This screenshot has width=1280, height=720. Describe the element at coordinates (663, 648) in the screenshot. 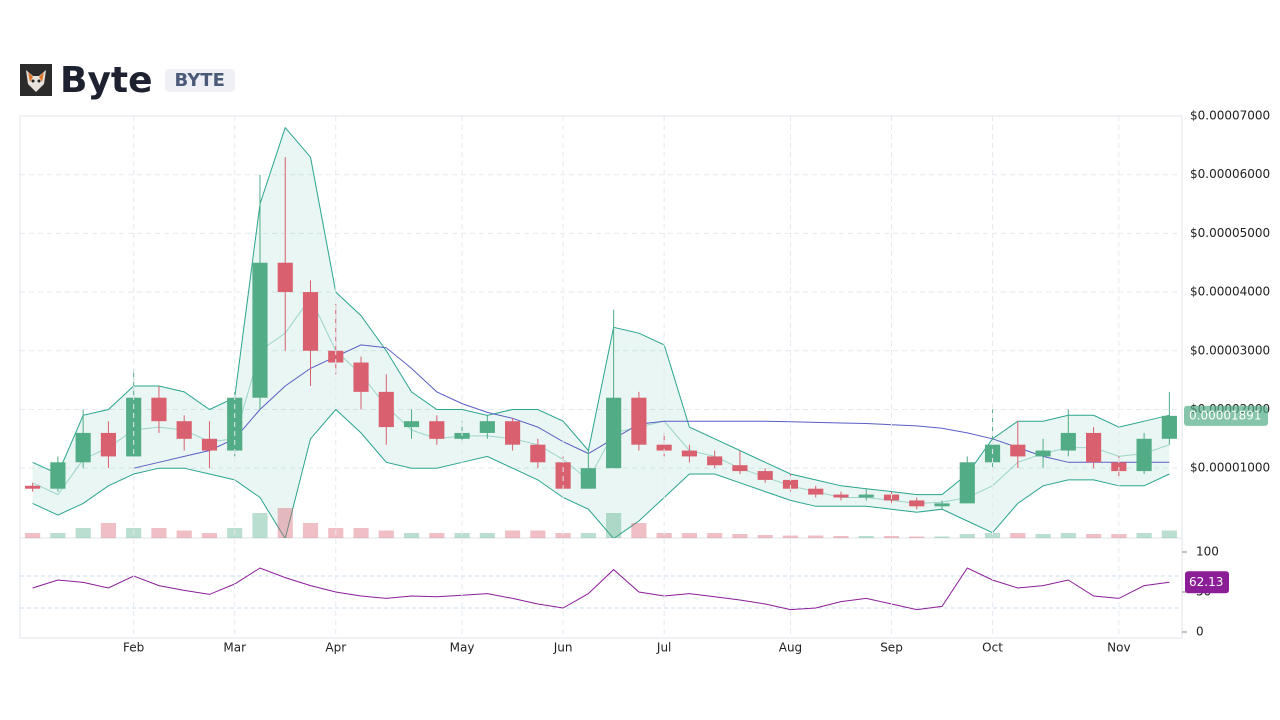

I see `x-tick-label: Jul` at that location.